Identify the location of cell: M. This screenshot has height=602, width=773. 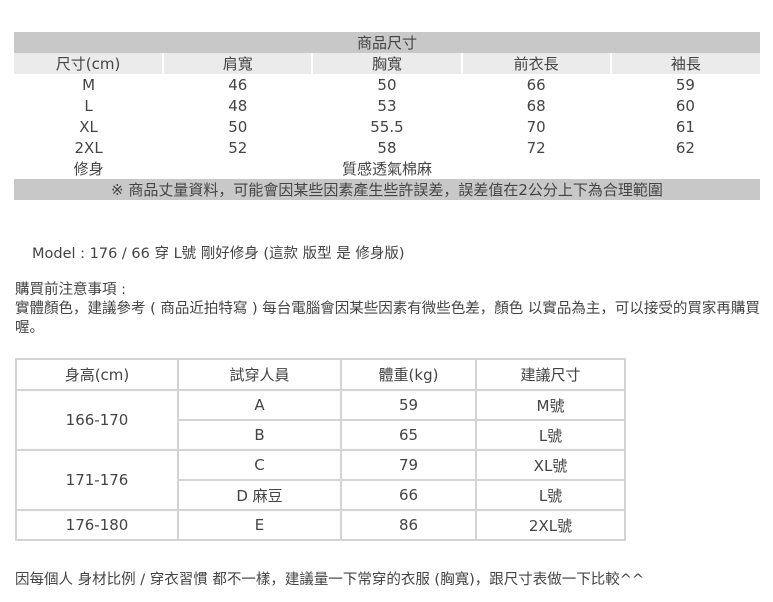
(89, 84).